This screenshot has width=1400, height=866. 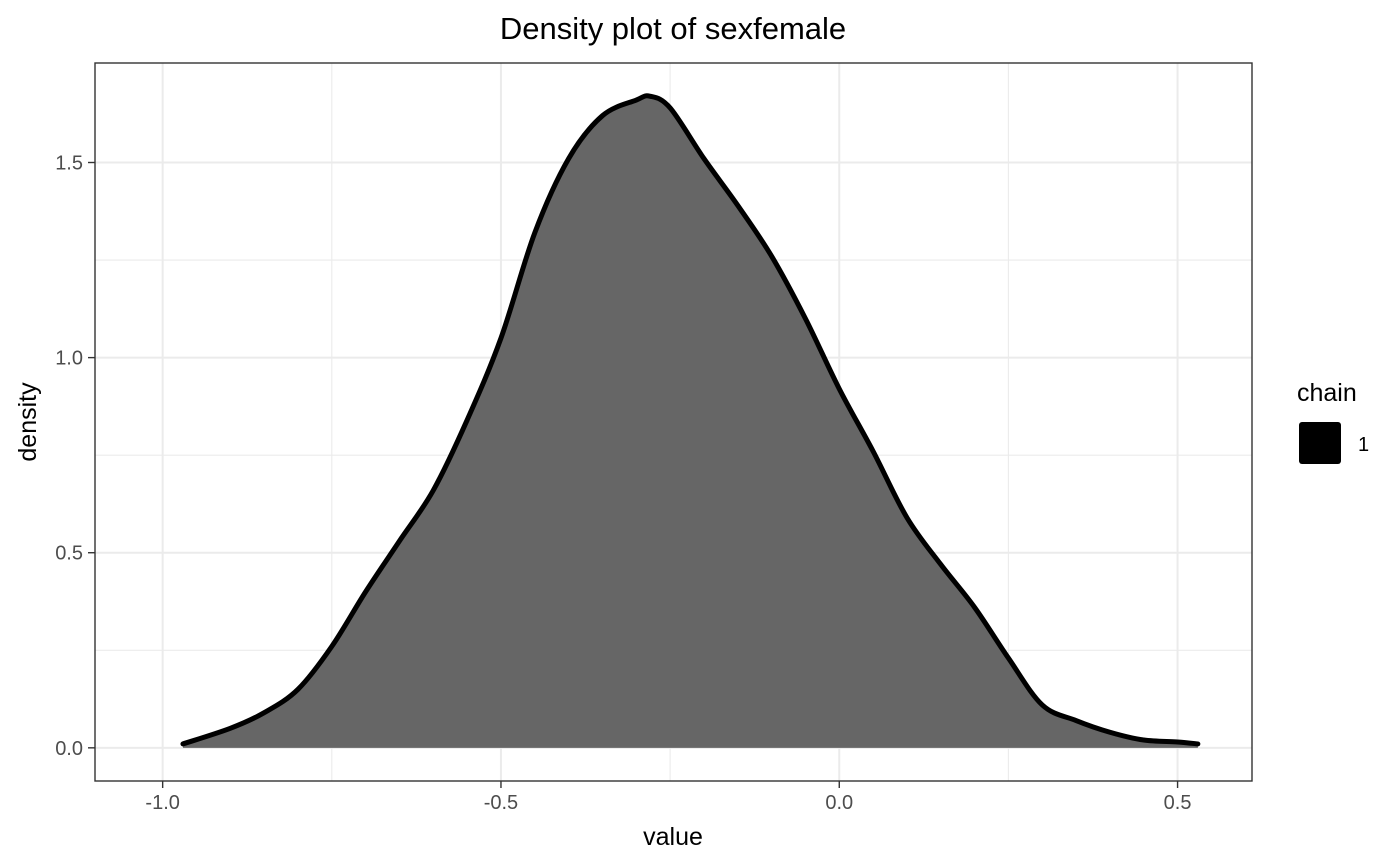 I want to click on y-tick-label: 0.0, so click(x=69, y=749).